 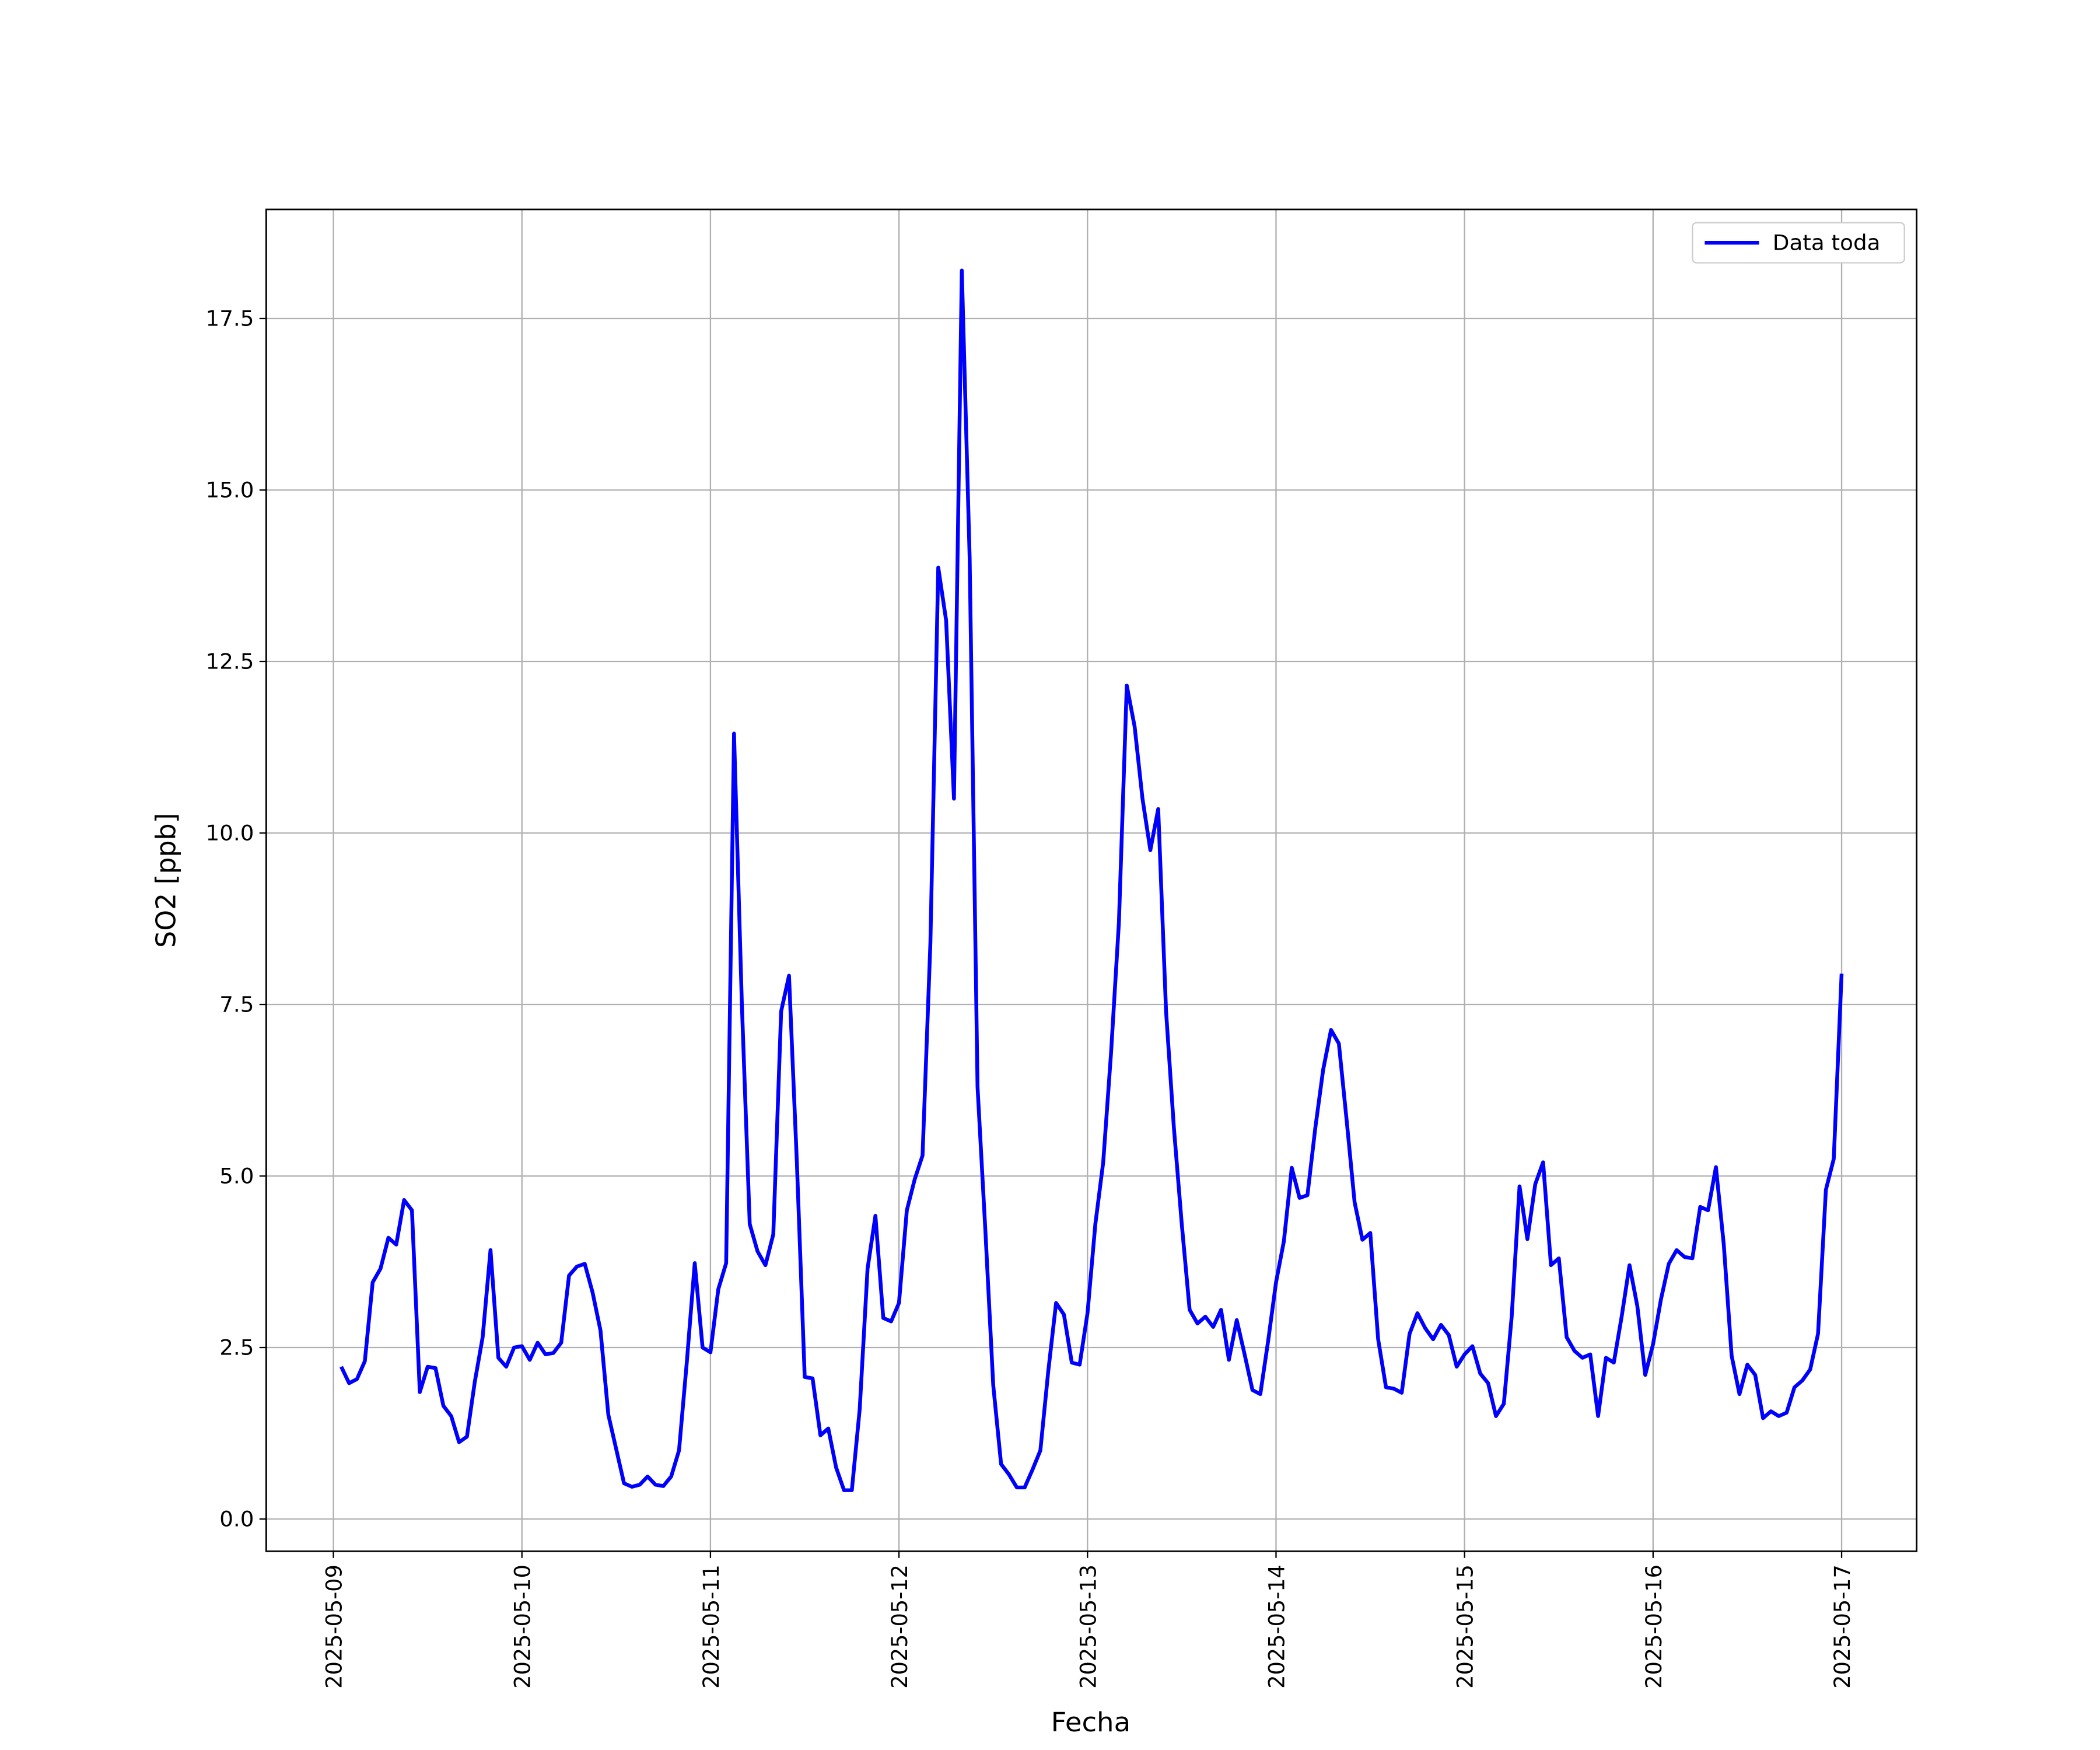 I want to click on y-tick-label: 12.5, so click(x=230, y=661).